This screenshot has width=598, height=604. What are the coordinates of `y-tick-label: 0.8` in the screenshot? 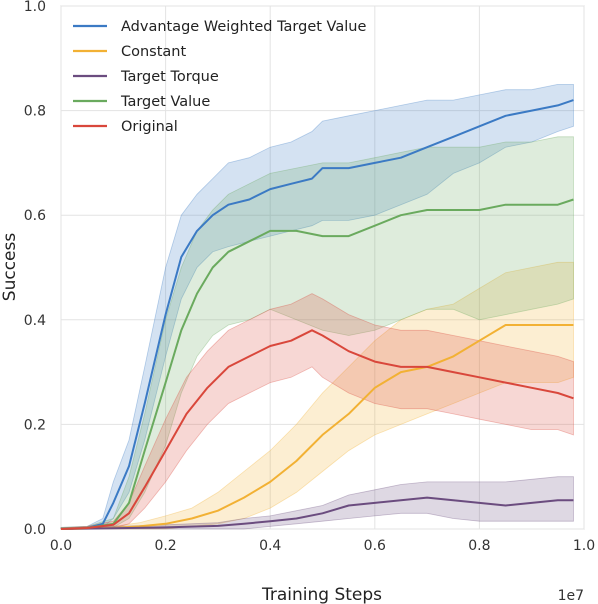 It's located at (35, 112).